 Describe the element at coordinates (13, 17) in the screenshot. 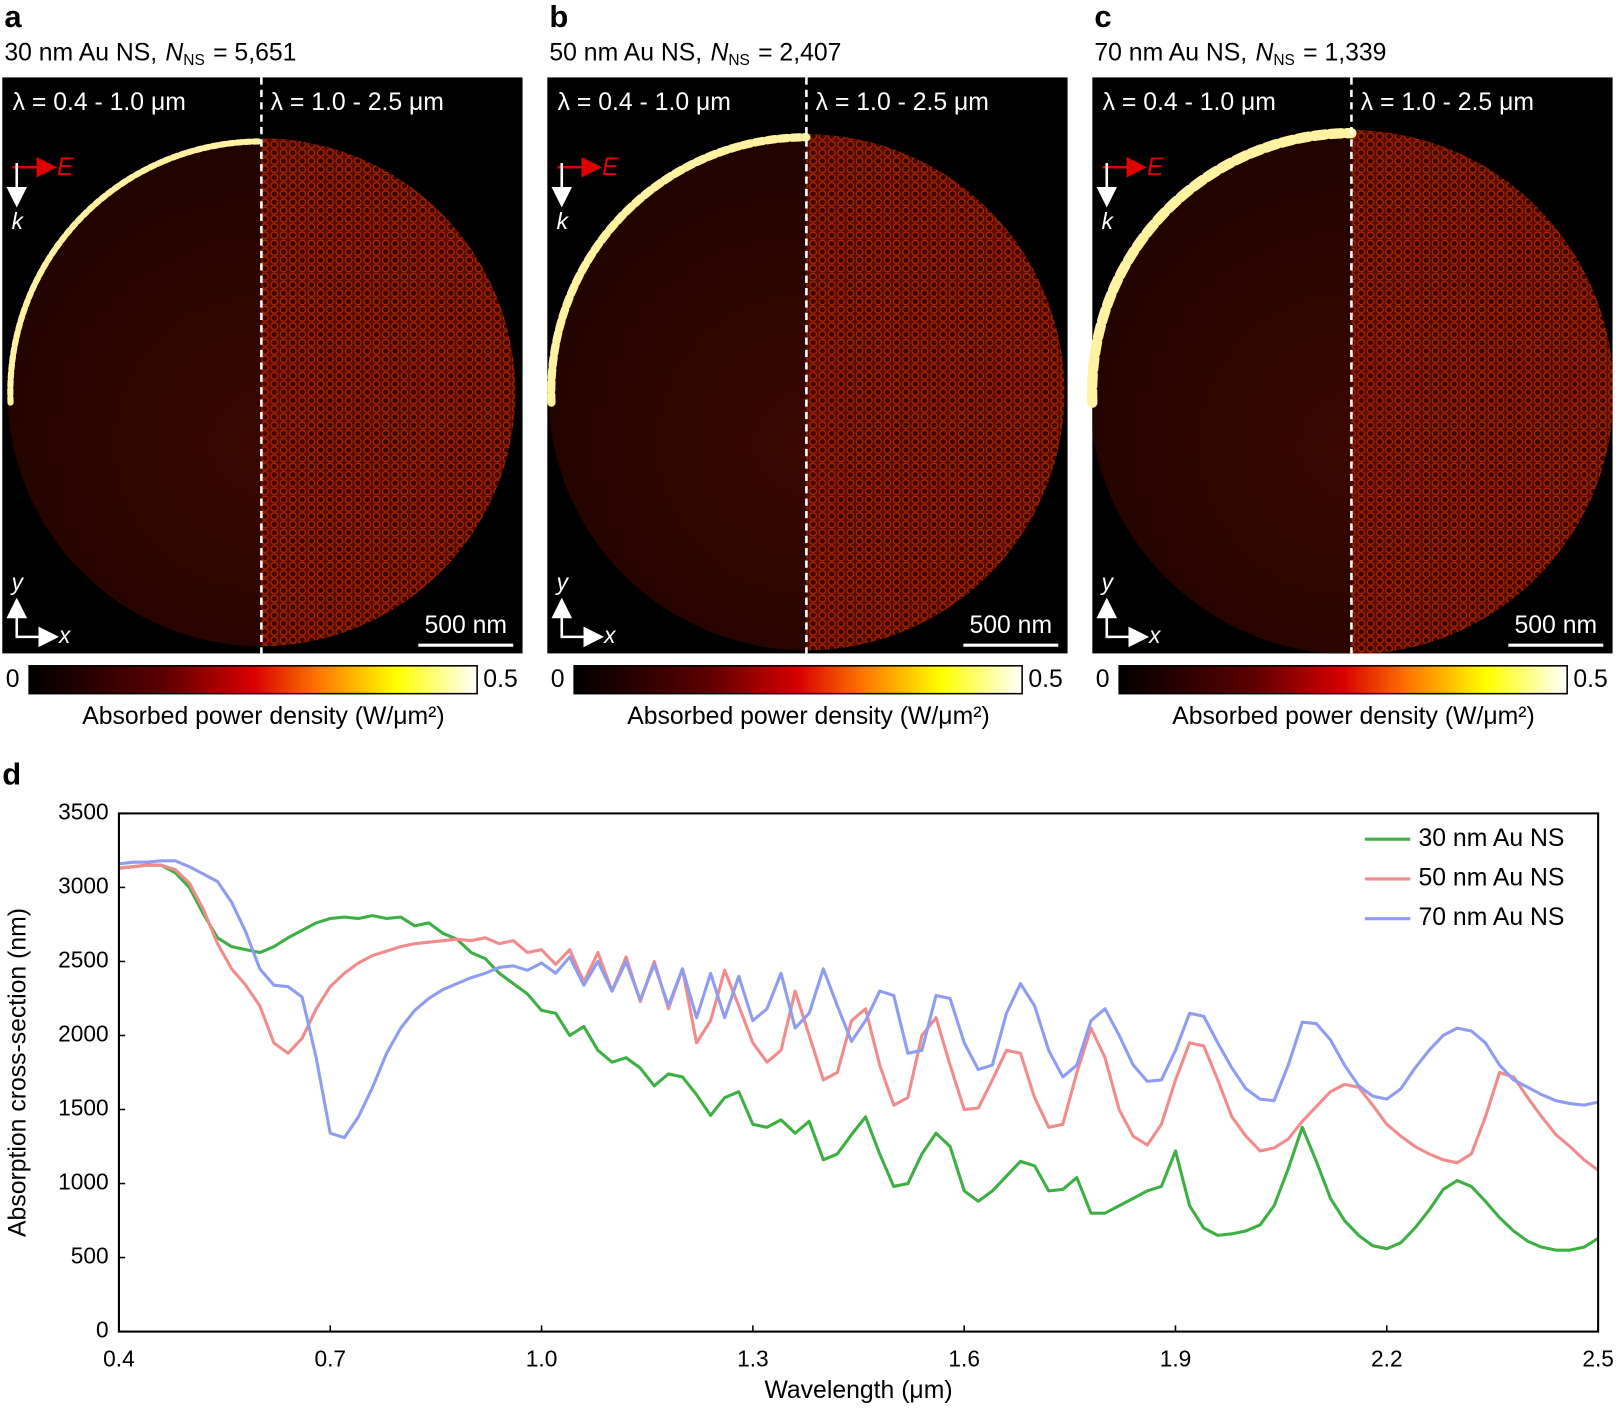

I see `panel-letter: a` at that location.